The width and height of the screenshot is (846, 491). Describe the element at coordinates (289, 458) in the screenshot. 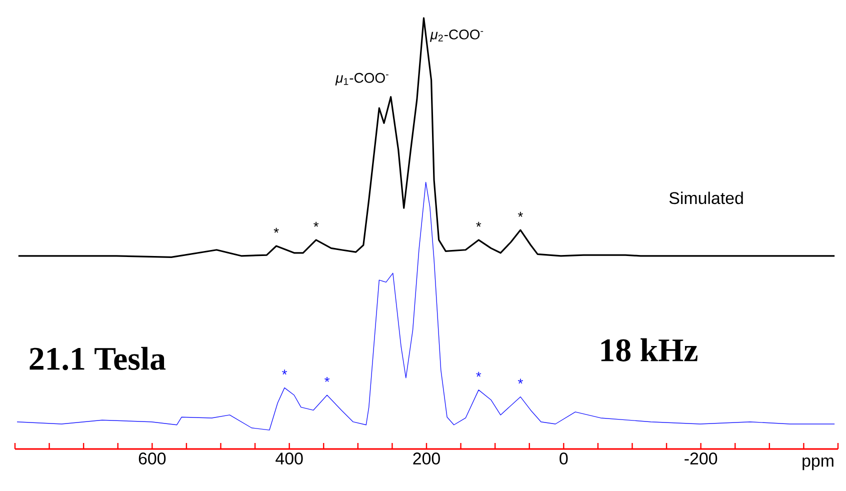

I see `x-tick-label: 400` at that location.